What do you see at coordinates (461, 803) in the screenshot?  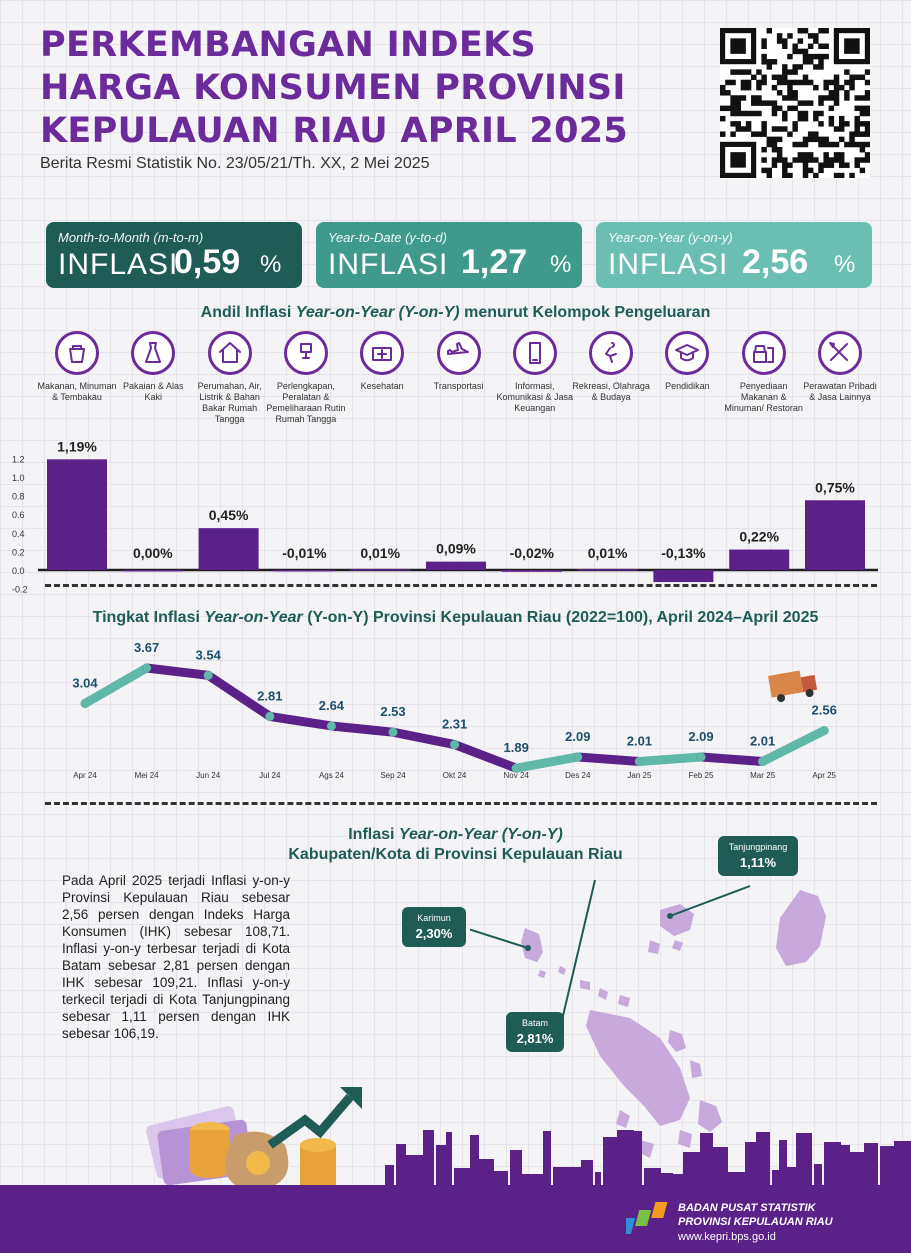 I see `section-divider` at bounding box center [461, 803].